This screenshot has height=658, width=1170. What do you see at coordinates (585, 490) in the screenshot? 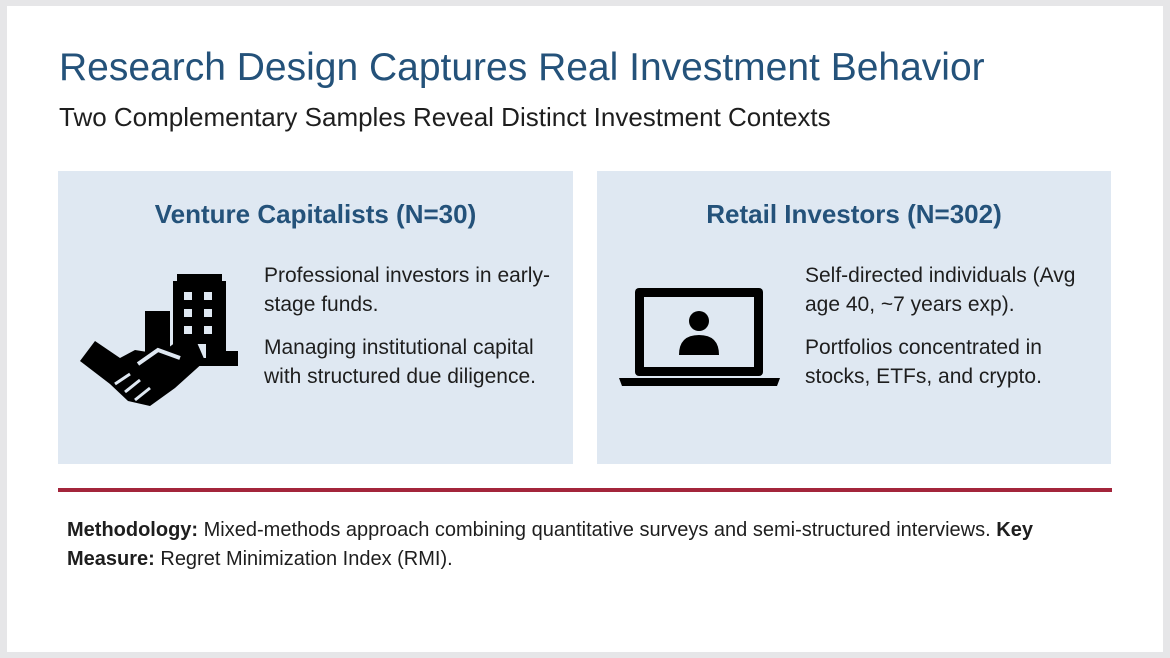
I see `divider` at bounding box center [585, 490].